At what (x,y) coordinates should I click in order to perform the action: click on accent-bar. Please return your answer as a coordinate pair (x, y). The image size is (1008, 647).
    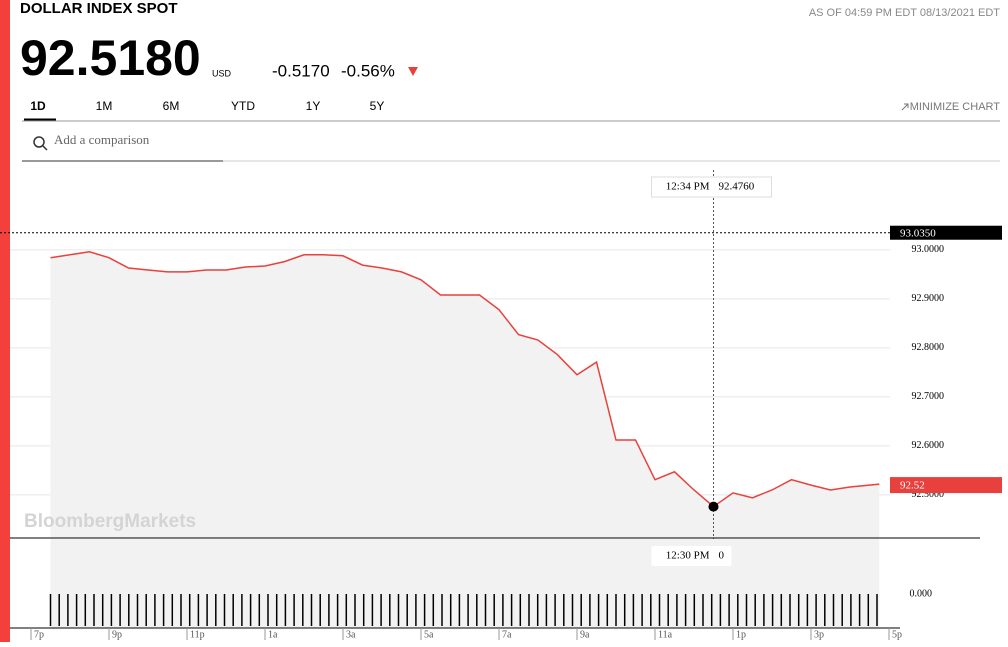
    Looking at the image, I should click on (5, 321).